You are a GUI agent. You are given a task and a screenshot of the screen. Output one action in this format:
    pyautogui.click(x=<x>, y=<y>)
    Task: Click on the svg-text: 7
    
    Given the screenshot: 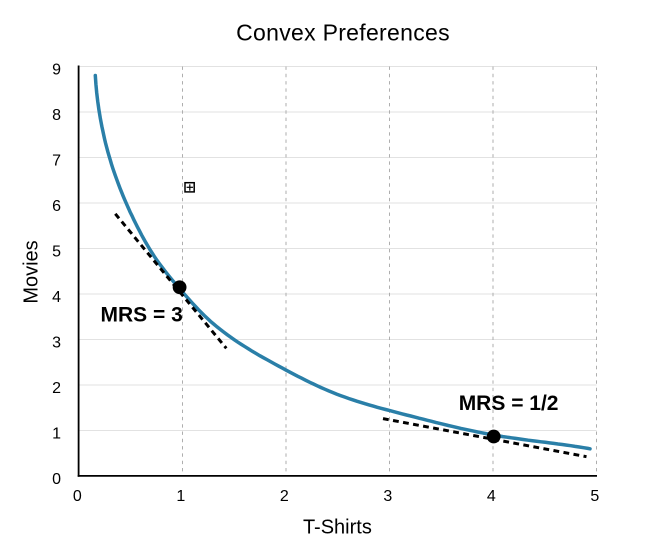 What is the action you would take?
    pyautogui.click(x=56, y=161)
    